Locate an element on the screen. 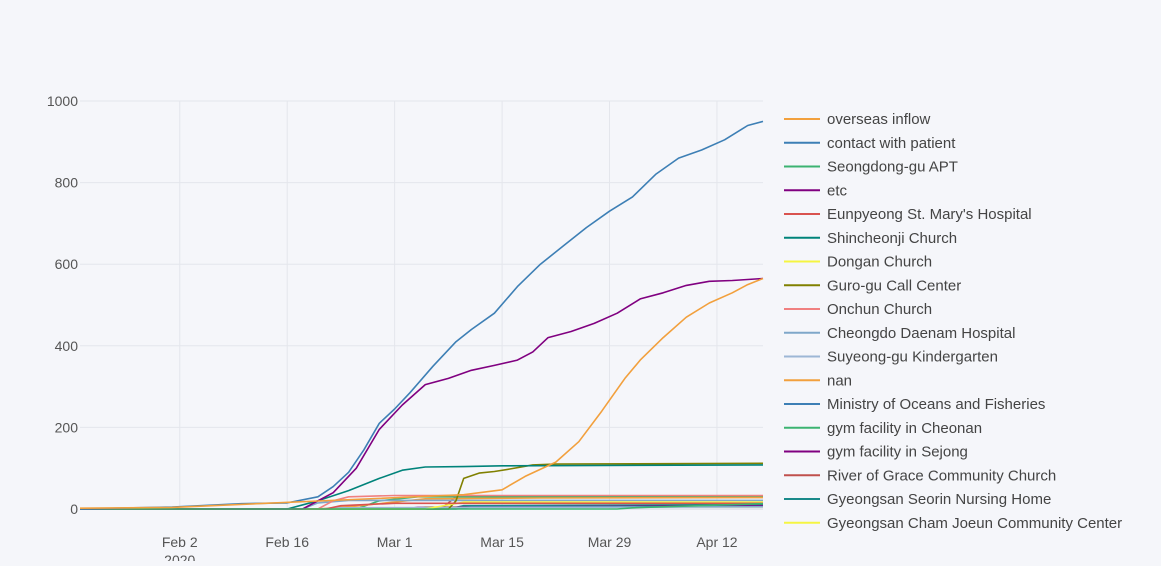  legend-item: overseas inflow is located at coordinates (857, 119).